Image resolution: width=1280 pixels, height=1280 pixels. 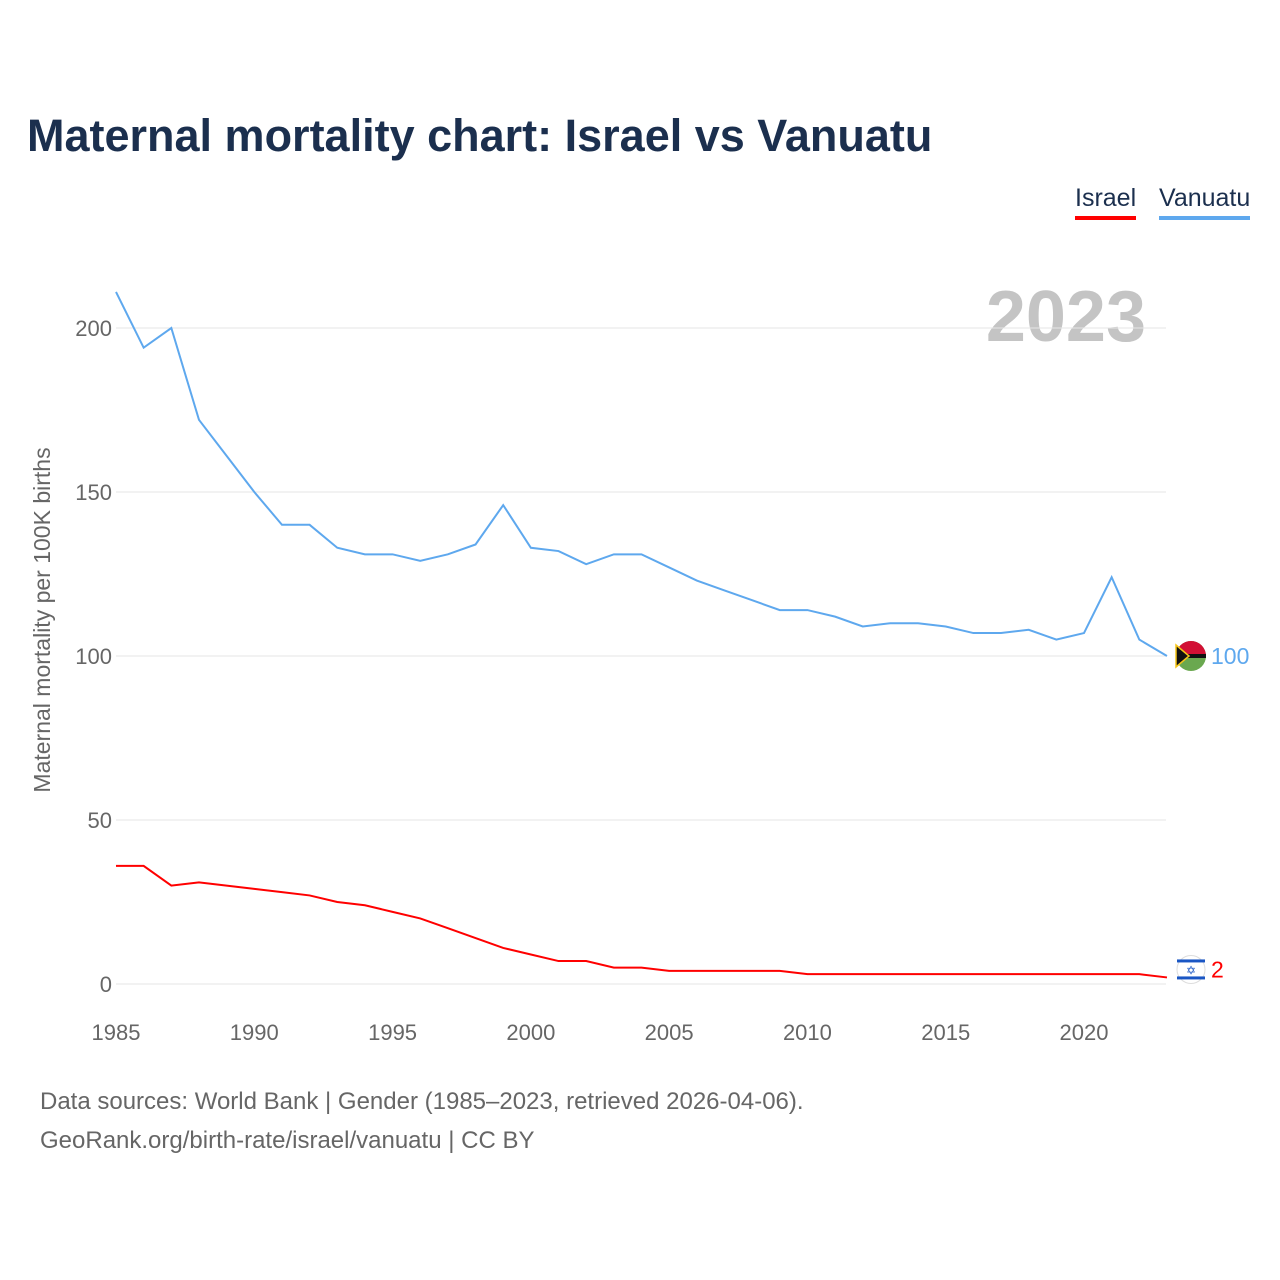 I want to click on x-tick-label: 2005, so click(x=669, y=1032).